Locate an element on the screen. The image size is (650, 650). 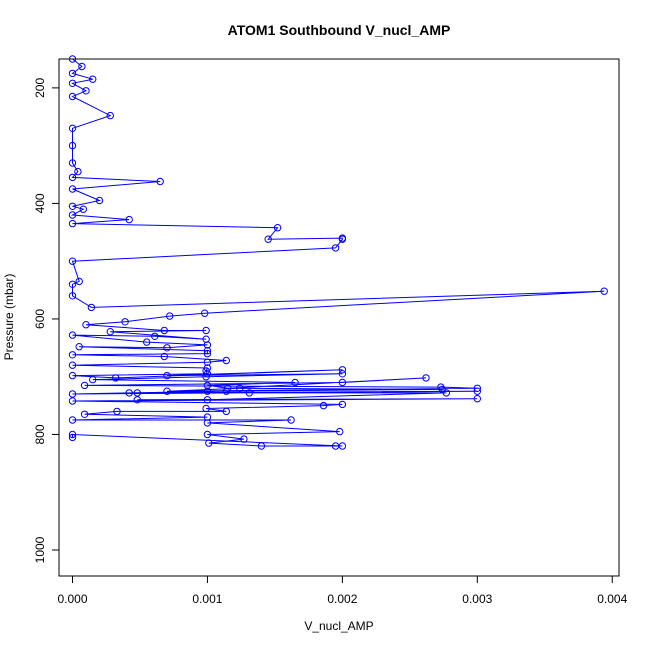
x-tick-label: 0.000 is located at coordinates (72, 599).